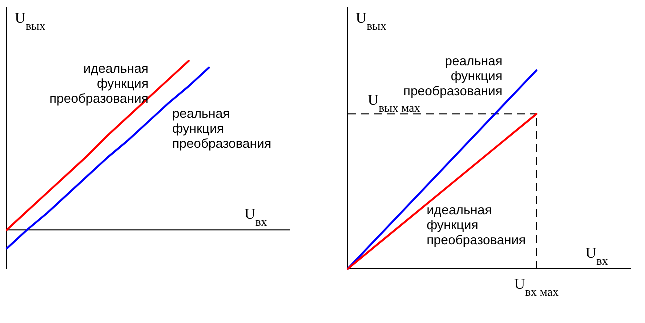 The width and height of the screenshot is (645, 323). Describe the element at coordinates (222, 128) in the screenshot. I see `annotation: реальная функция преобразования` at that location.